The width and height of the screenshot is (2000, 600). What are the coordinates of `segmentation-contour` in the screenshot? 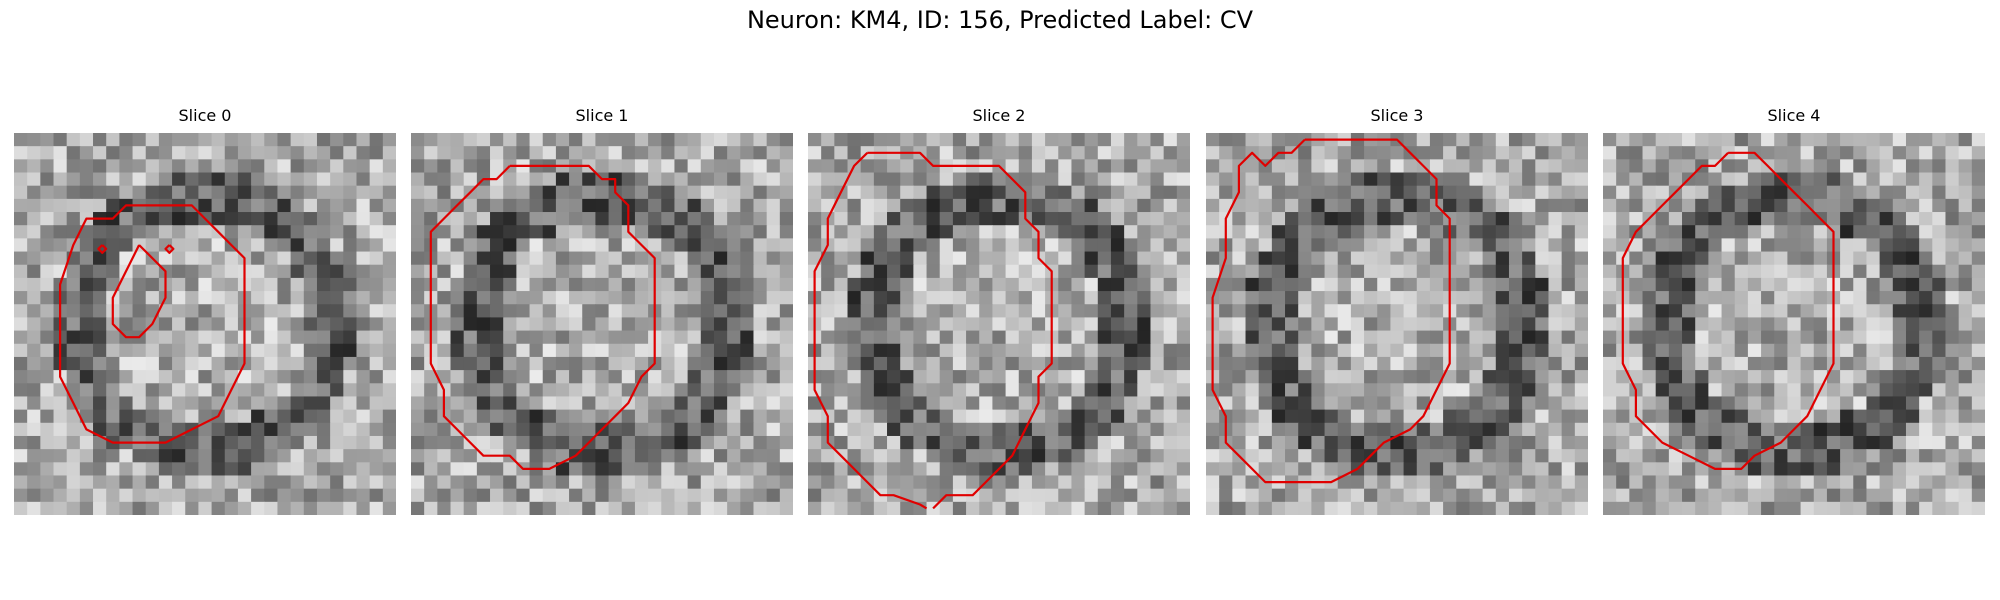 It's located at (960, 330).